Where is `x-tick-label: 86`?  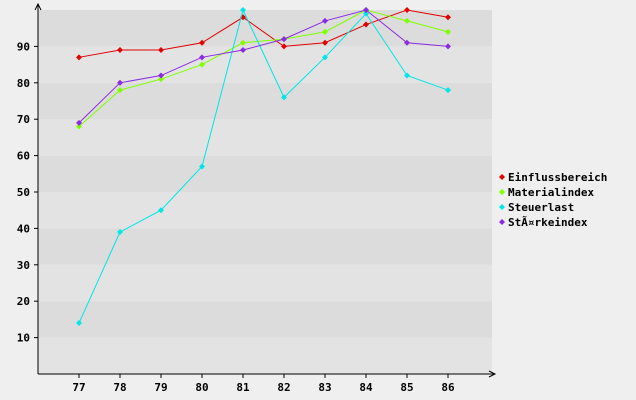 x-tick-label: 86 is located at coordinates (448, 387).